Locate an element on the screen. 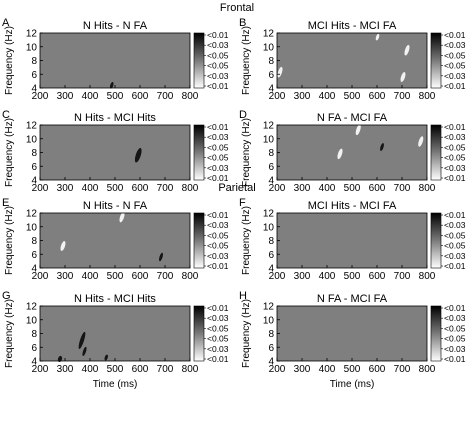  panel-letter: G is located at coordinates (6, 296).